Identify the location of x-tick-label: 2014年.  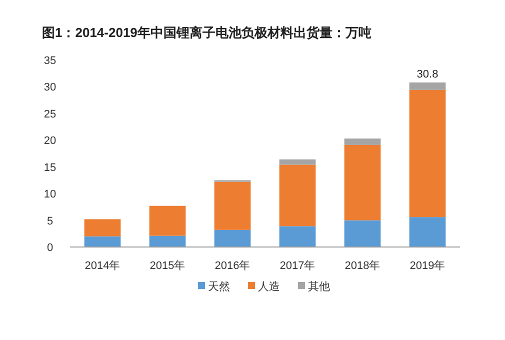
(102, 266).